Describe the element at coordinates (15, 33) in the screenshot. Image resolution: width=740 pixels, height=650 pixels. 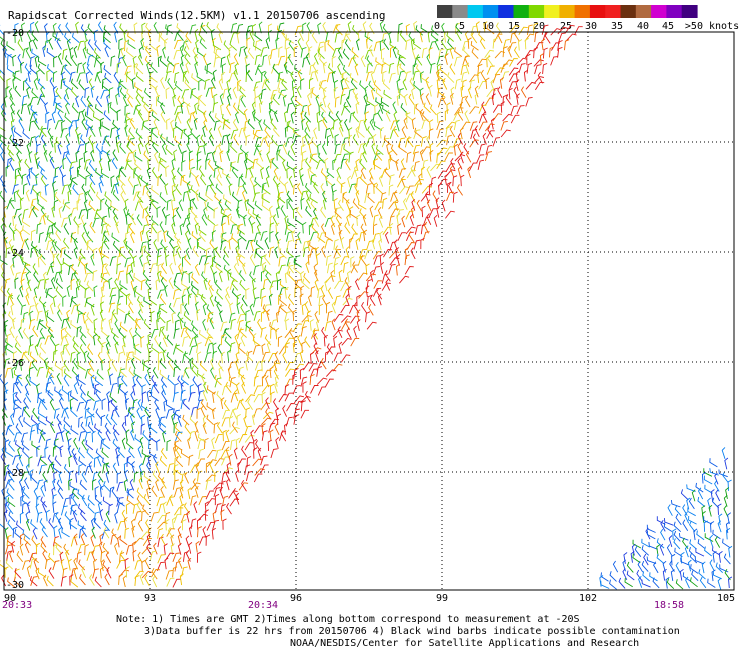
I see `lat-label: -20` at that location.